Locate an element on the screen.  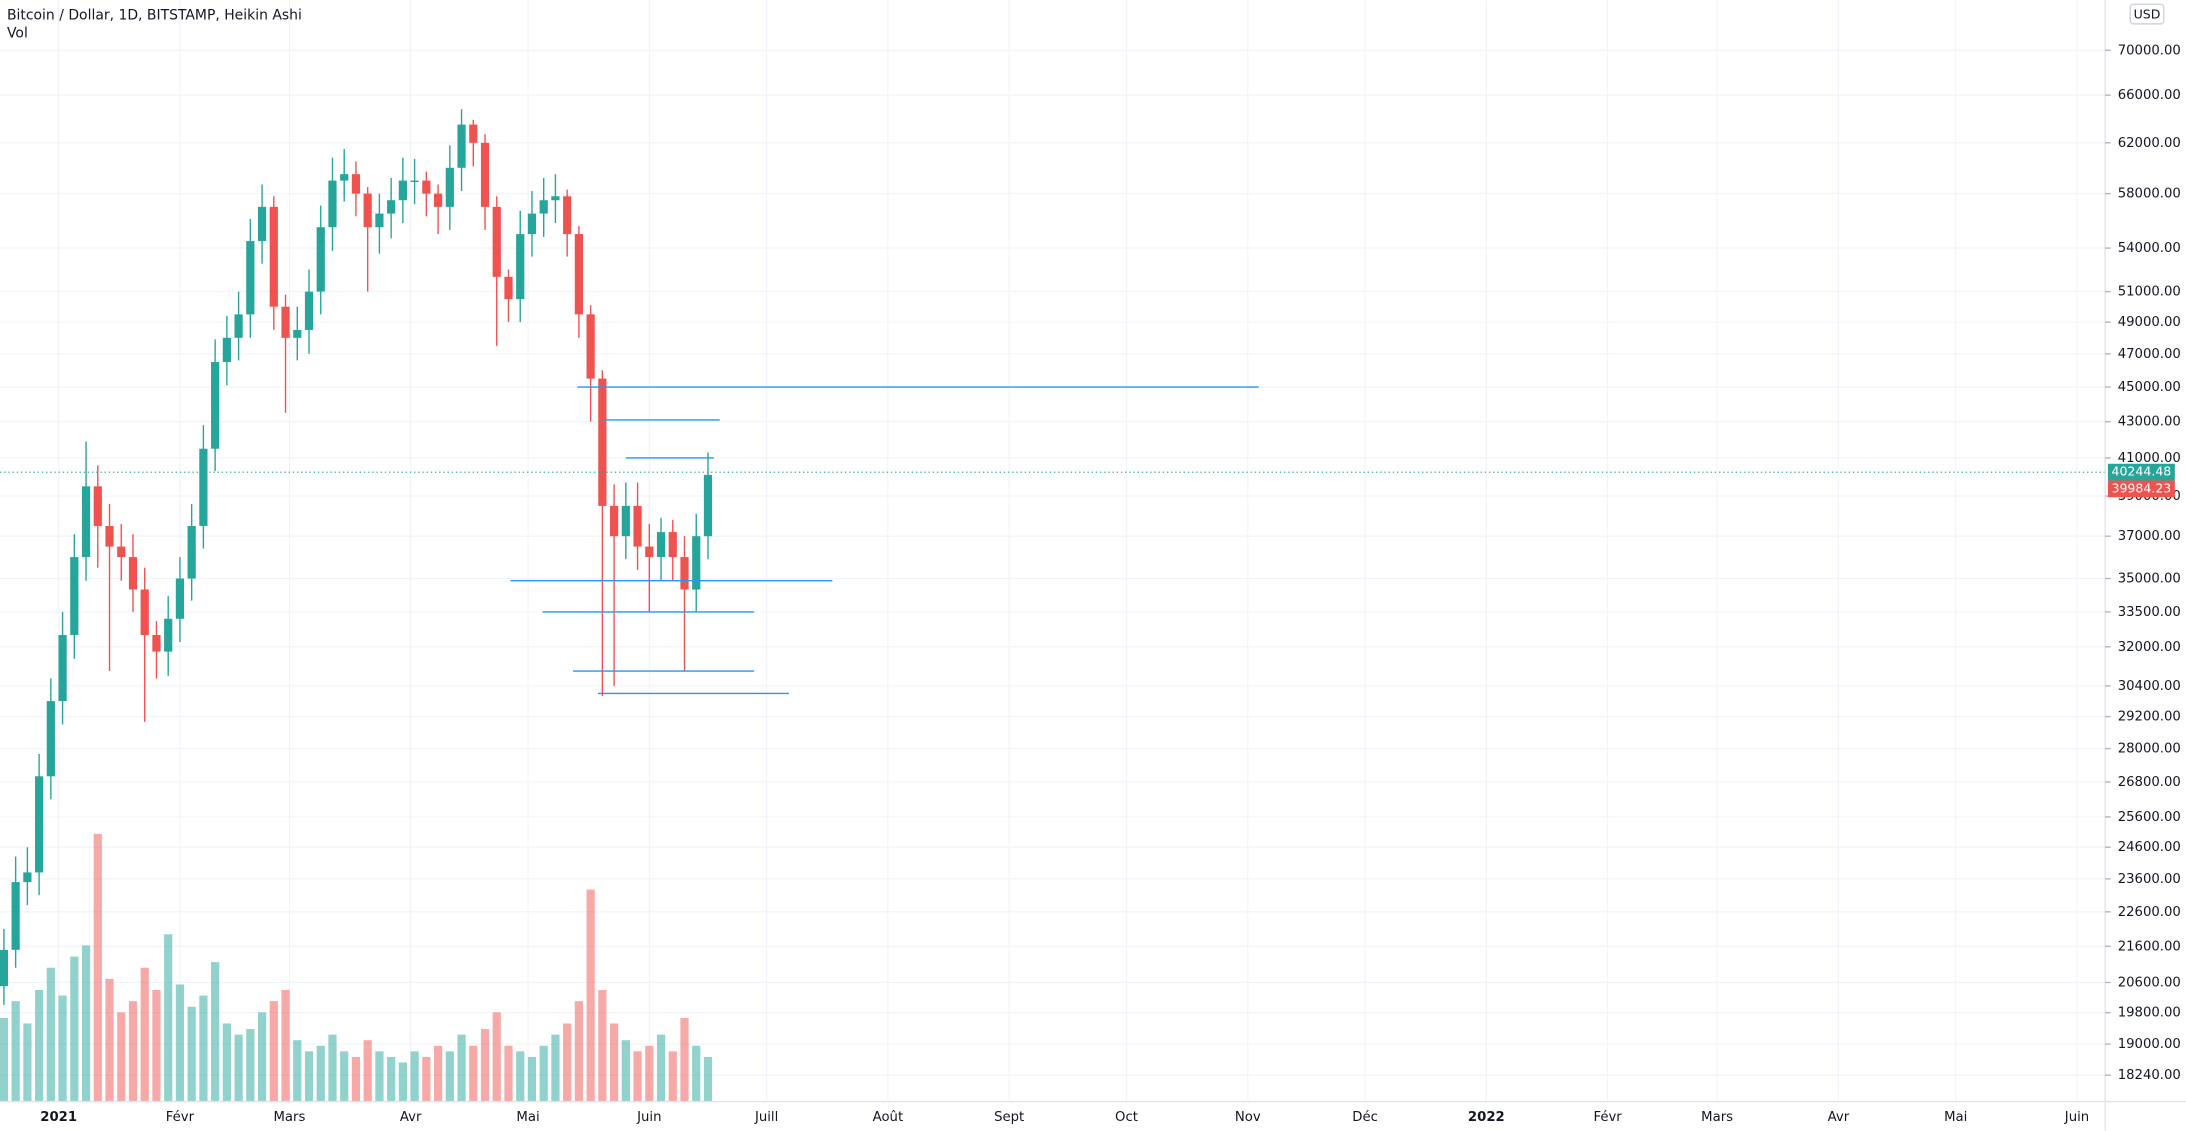
x-tick-label: Sept is located at coordinates (1009, 1117).